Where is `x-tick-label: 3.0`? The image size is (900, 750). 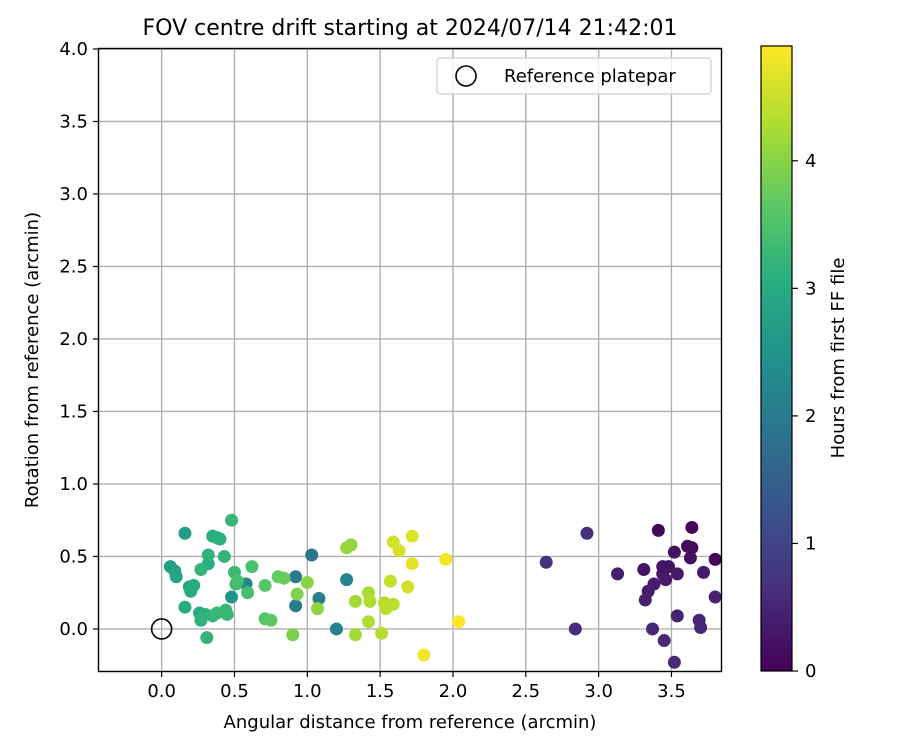 x-tick-label: 3.0 is located at coordinates (598, 691).